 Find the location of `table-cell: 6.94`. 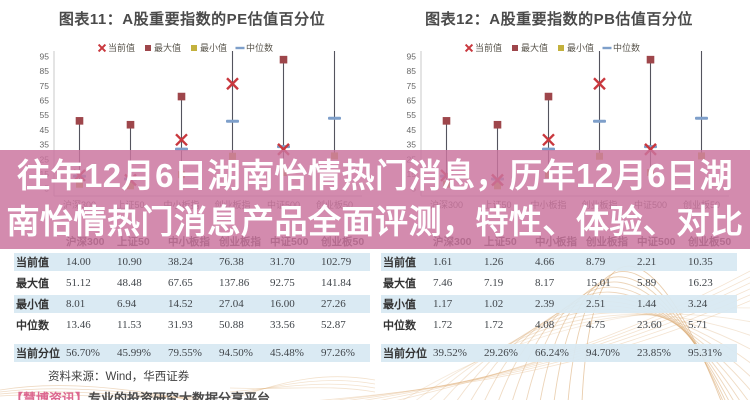

table-cell: 6.94 is located at coordinates (140, 304).